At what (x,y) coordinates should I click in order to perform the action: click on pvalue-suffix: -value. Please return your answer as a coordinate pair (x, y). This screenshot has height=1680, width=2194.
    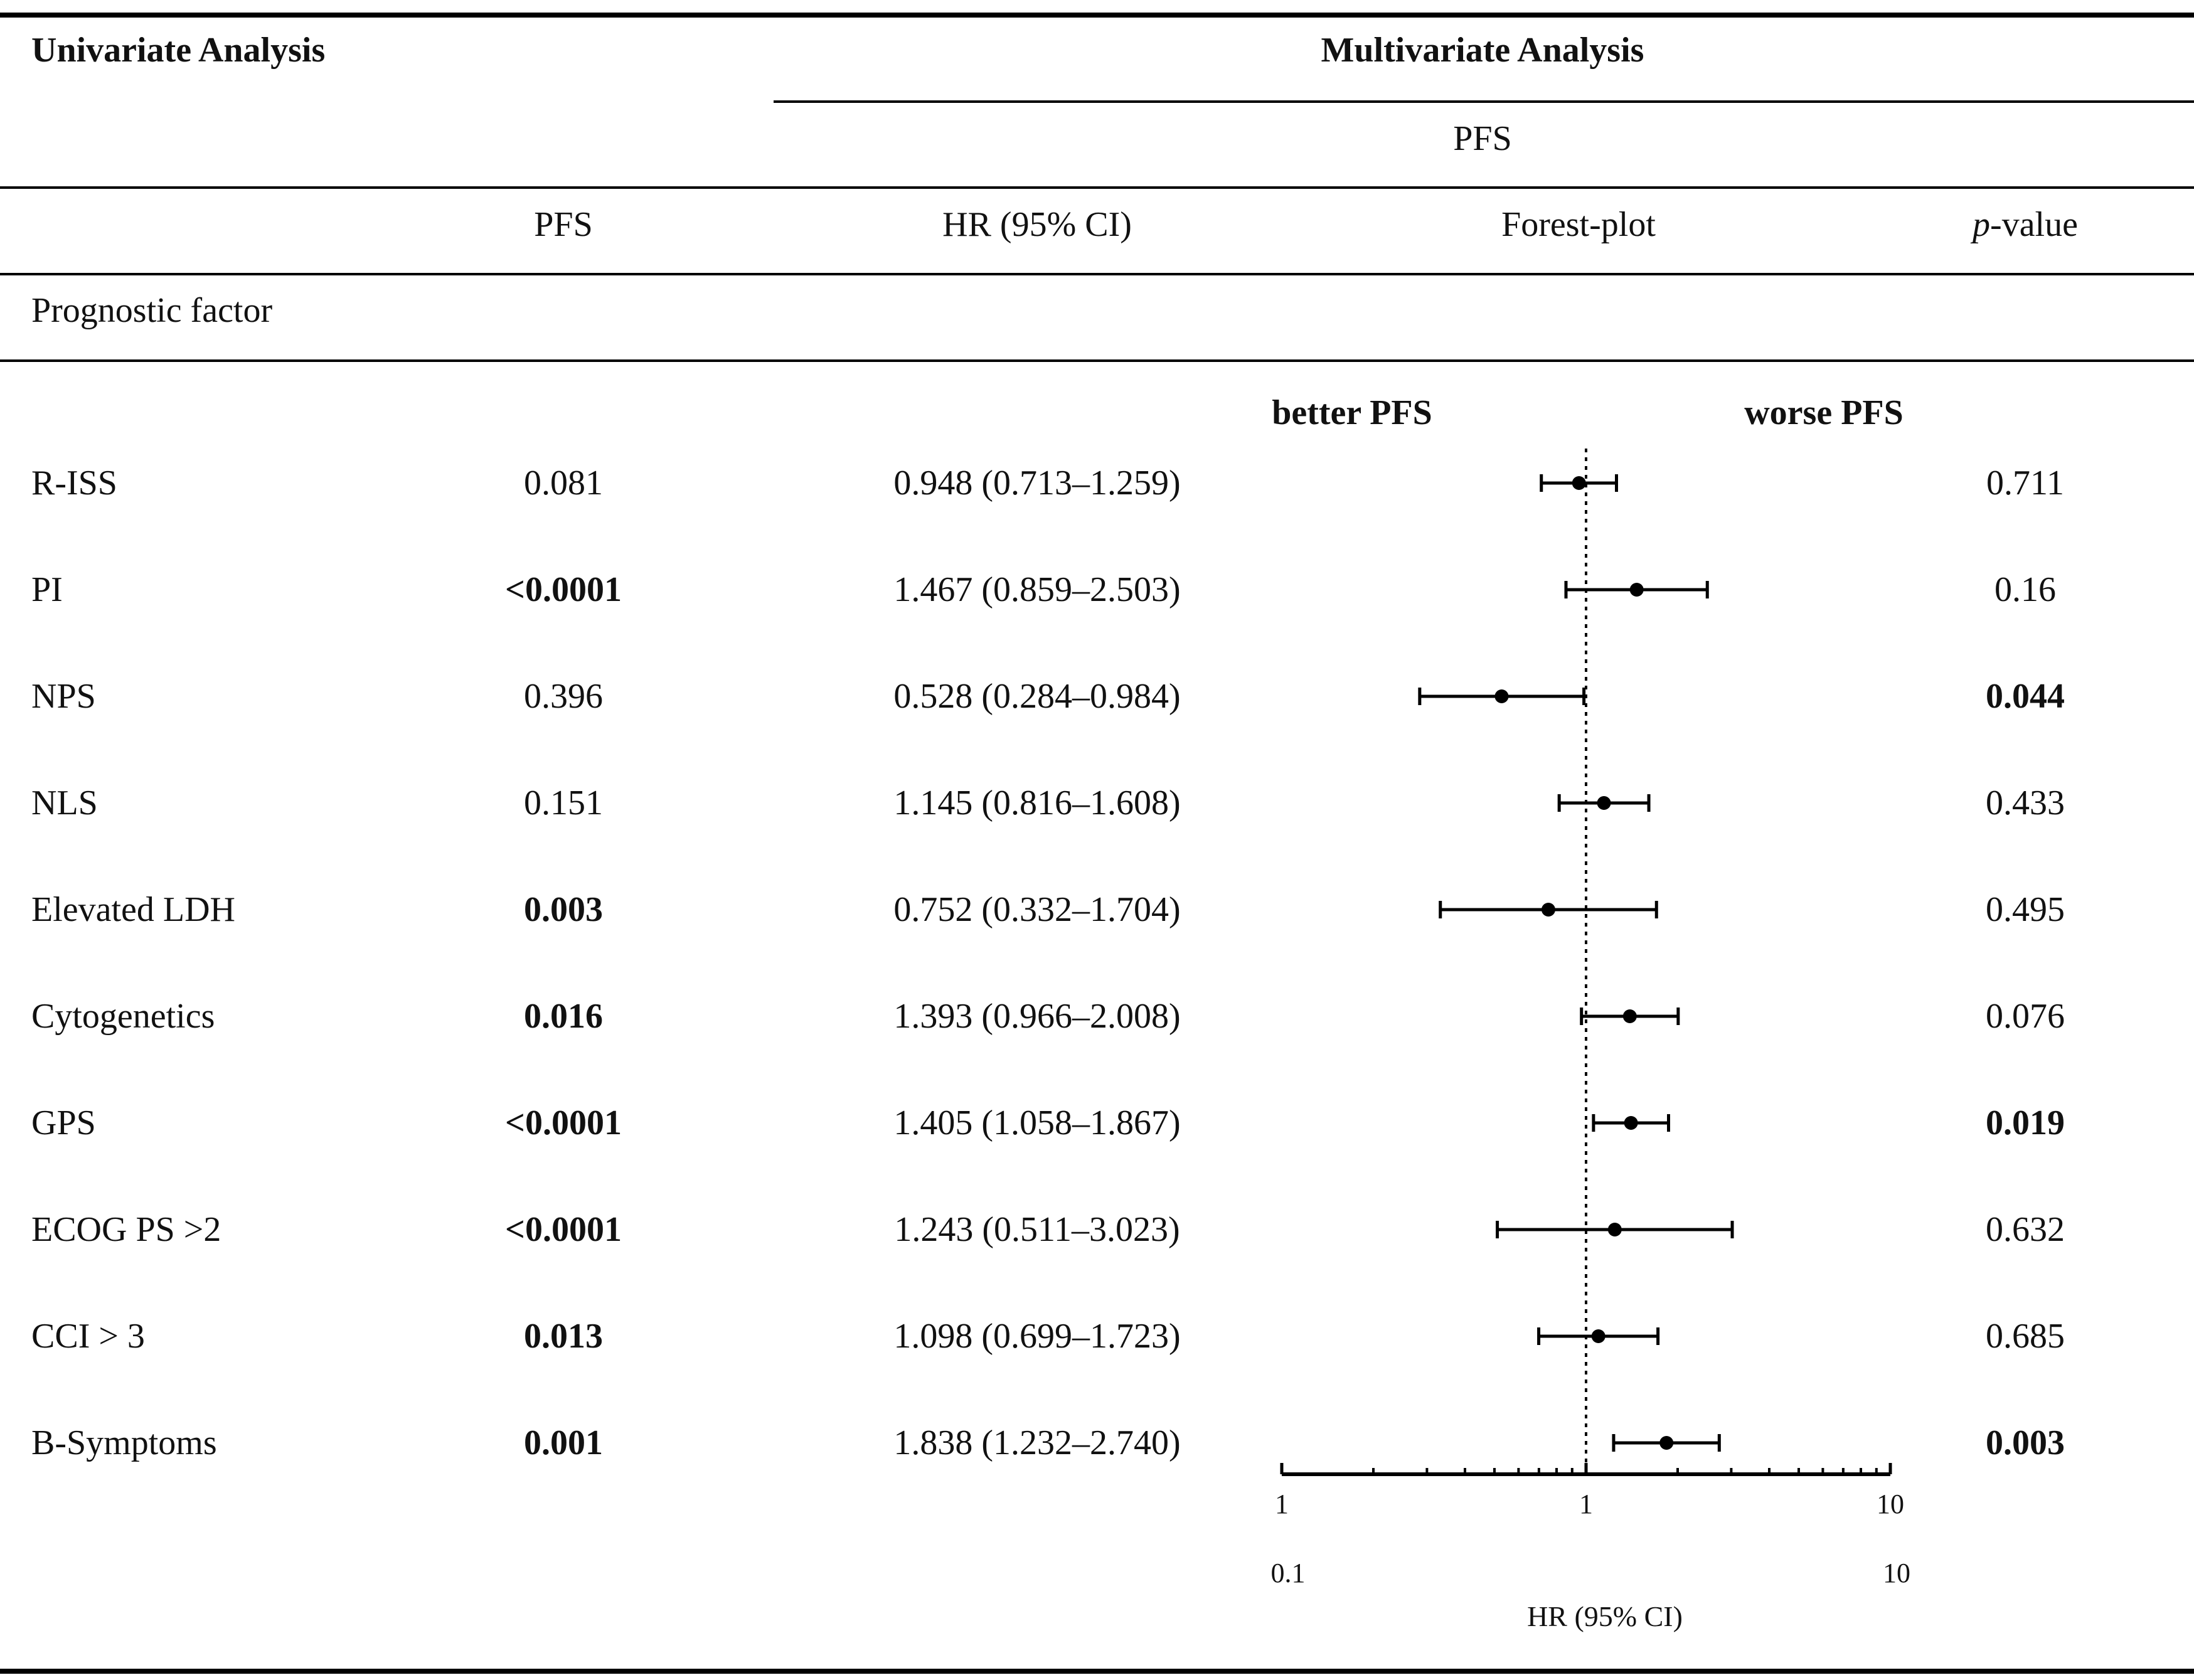
    Looking at the image, I should click on (2034, 225).